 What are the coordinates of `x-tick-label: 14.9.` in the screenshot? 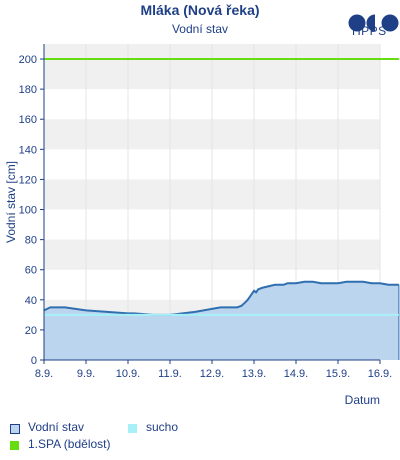 It's located at (296, 374).